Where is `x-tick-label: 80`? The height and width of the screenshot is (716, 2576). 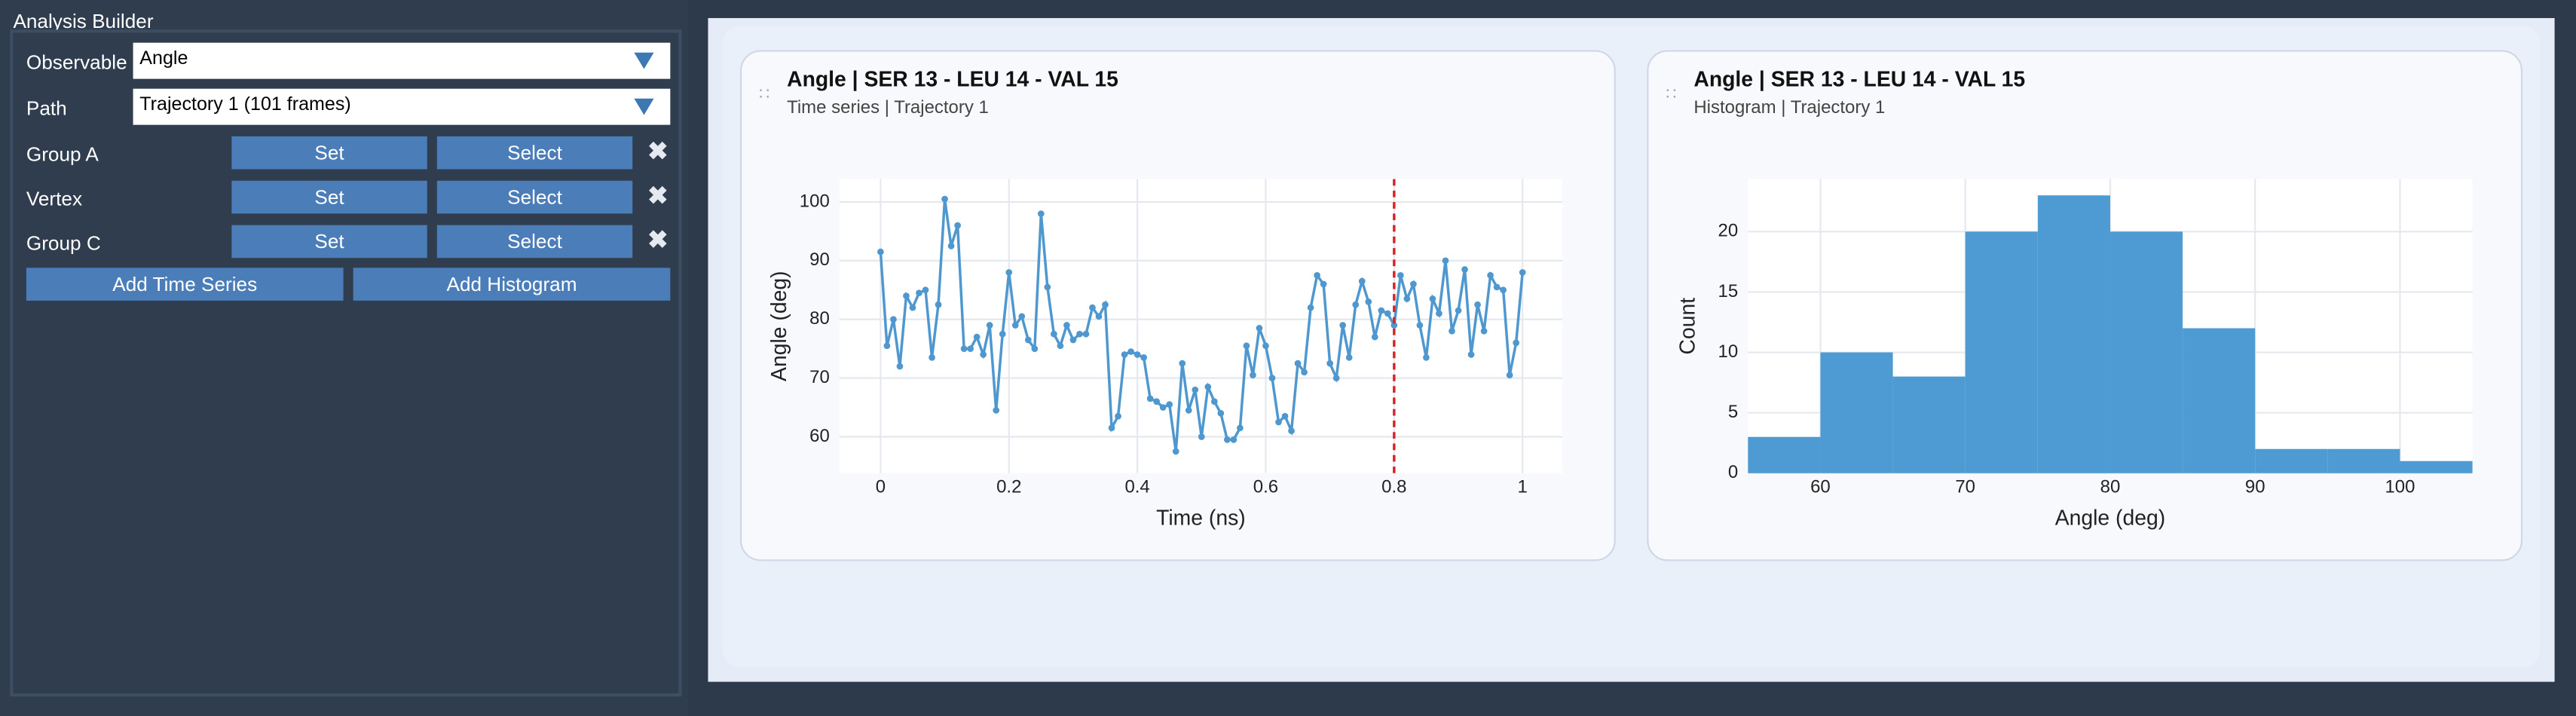
x-tick-label: 80 is located at coordinates (2110, 487).